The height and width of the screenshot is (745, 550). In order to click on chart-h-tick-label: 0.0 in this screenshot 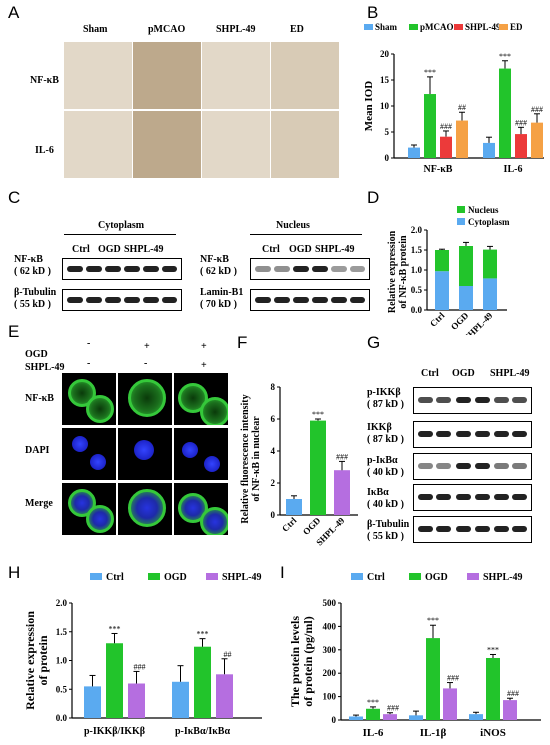, I will do `click(62, 718)`.